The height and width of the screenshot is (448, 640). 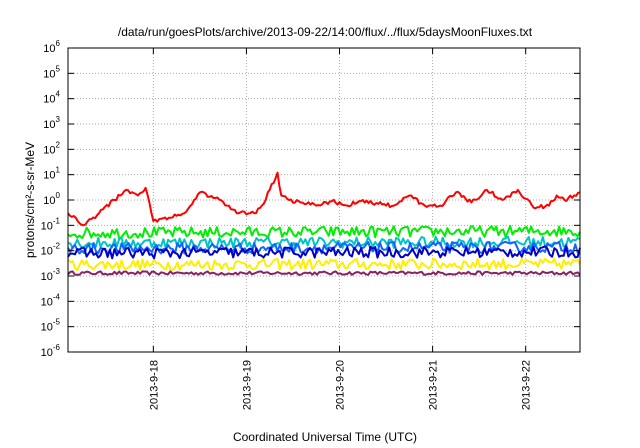 I want to click on x-tick-label: 2013-9-19, so click(x=247, y=385).